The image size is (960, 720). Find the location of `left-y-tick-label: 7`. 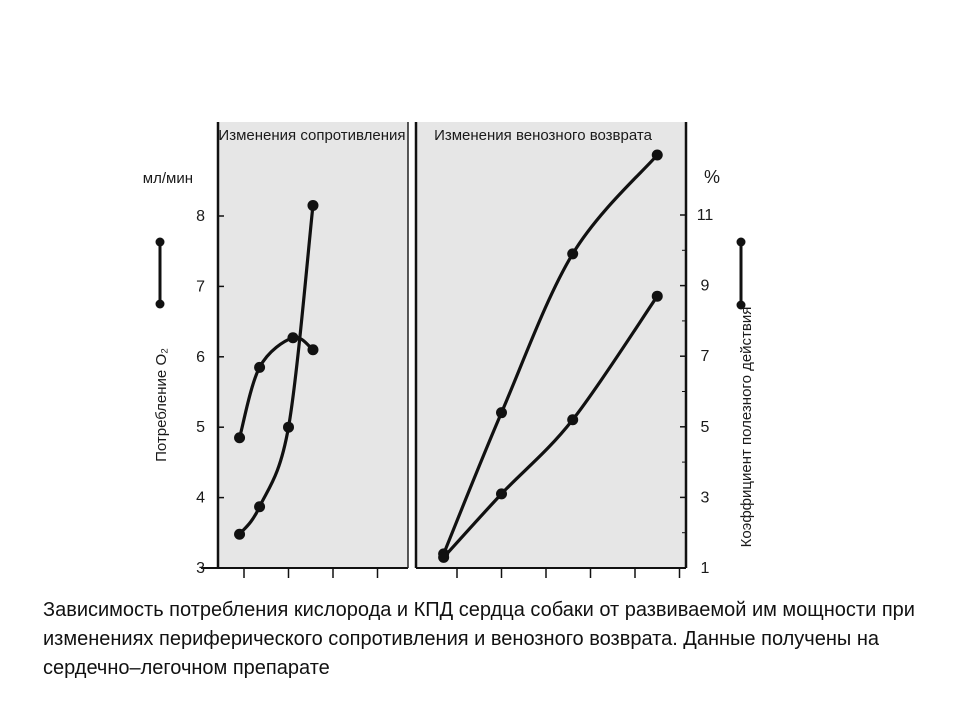

left-y-tick-label: 7 is located at coordinates (200, 286).